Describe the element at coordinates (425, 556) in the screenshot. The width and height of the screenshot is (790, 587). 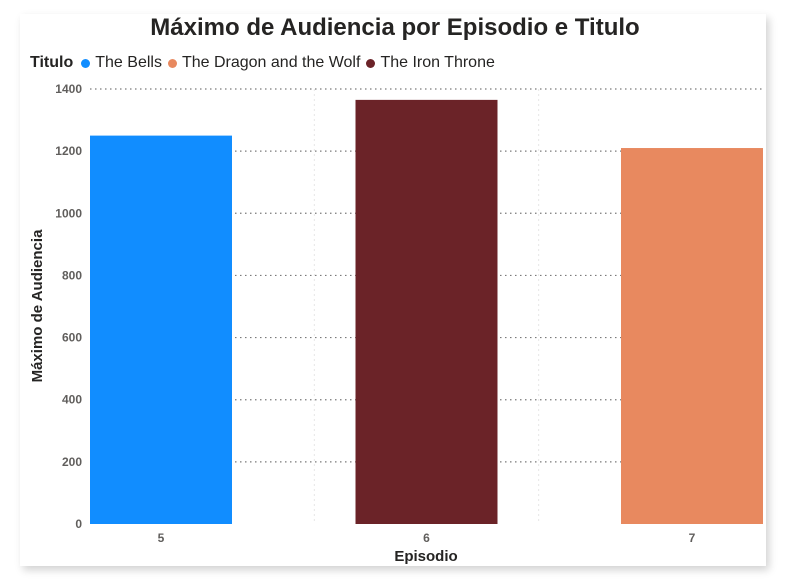
I see `x-axis-label: Episodio` at that location.